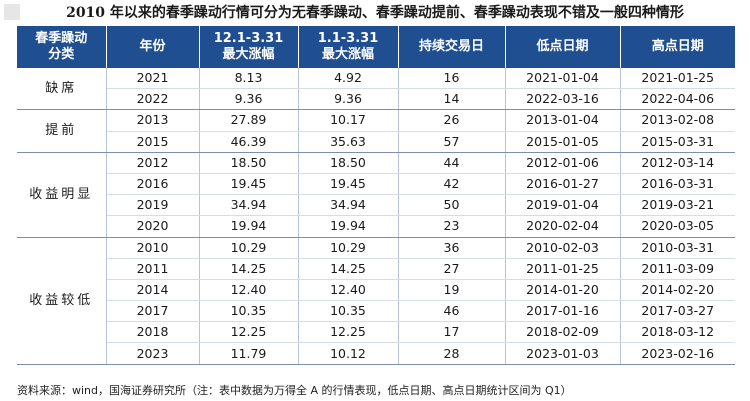 This screenshot has width=750, height=401. What do you see at coordinates (451, 46) in the screenshot?
I see `column-header-line1: 持续交易日` at bounding box center [451, 46].